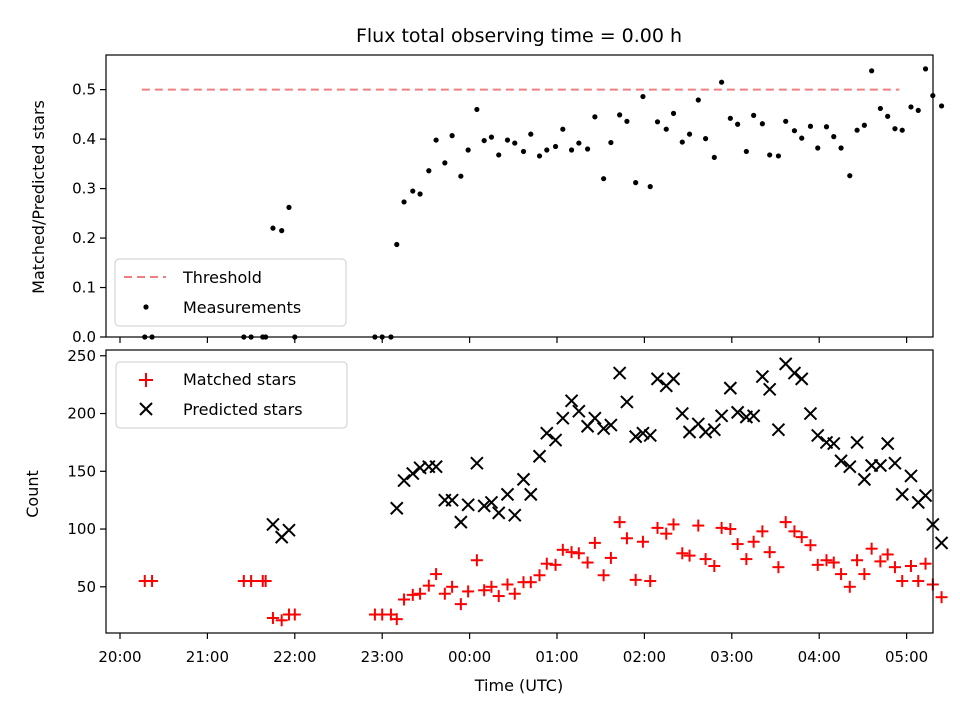  What do you see at coordinates (230, 292) in the screenshot?
I see `top-legend-box` at bounding box center [230, 292].